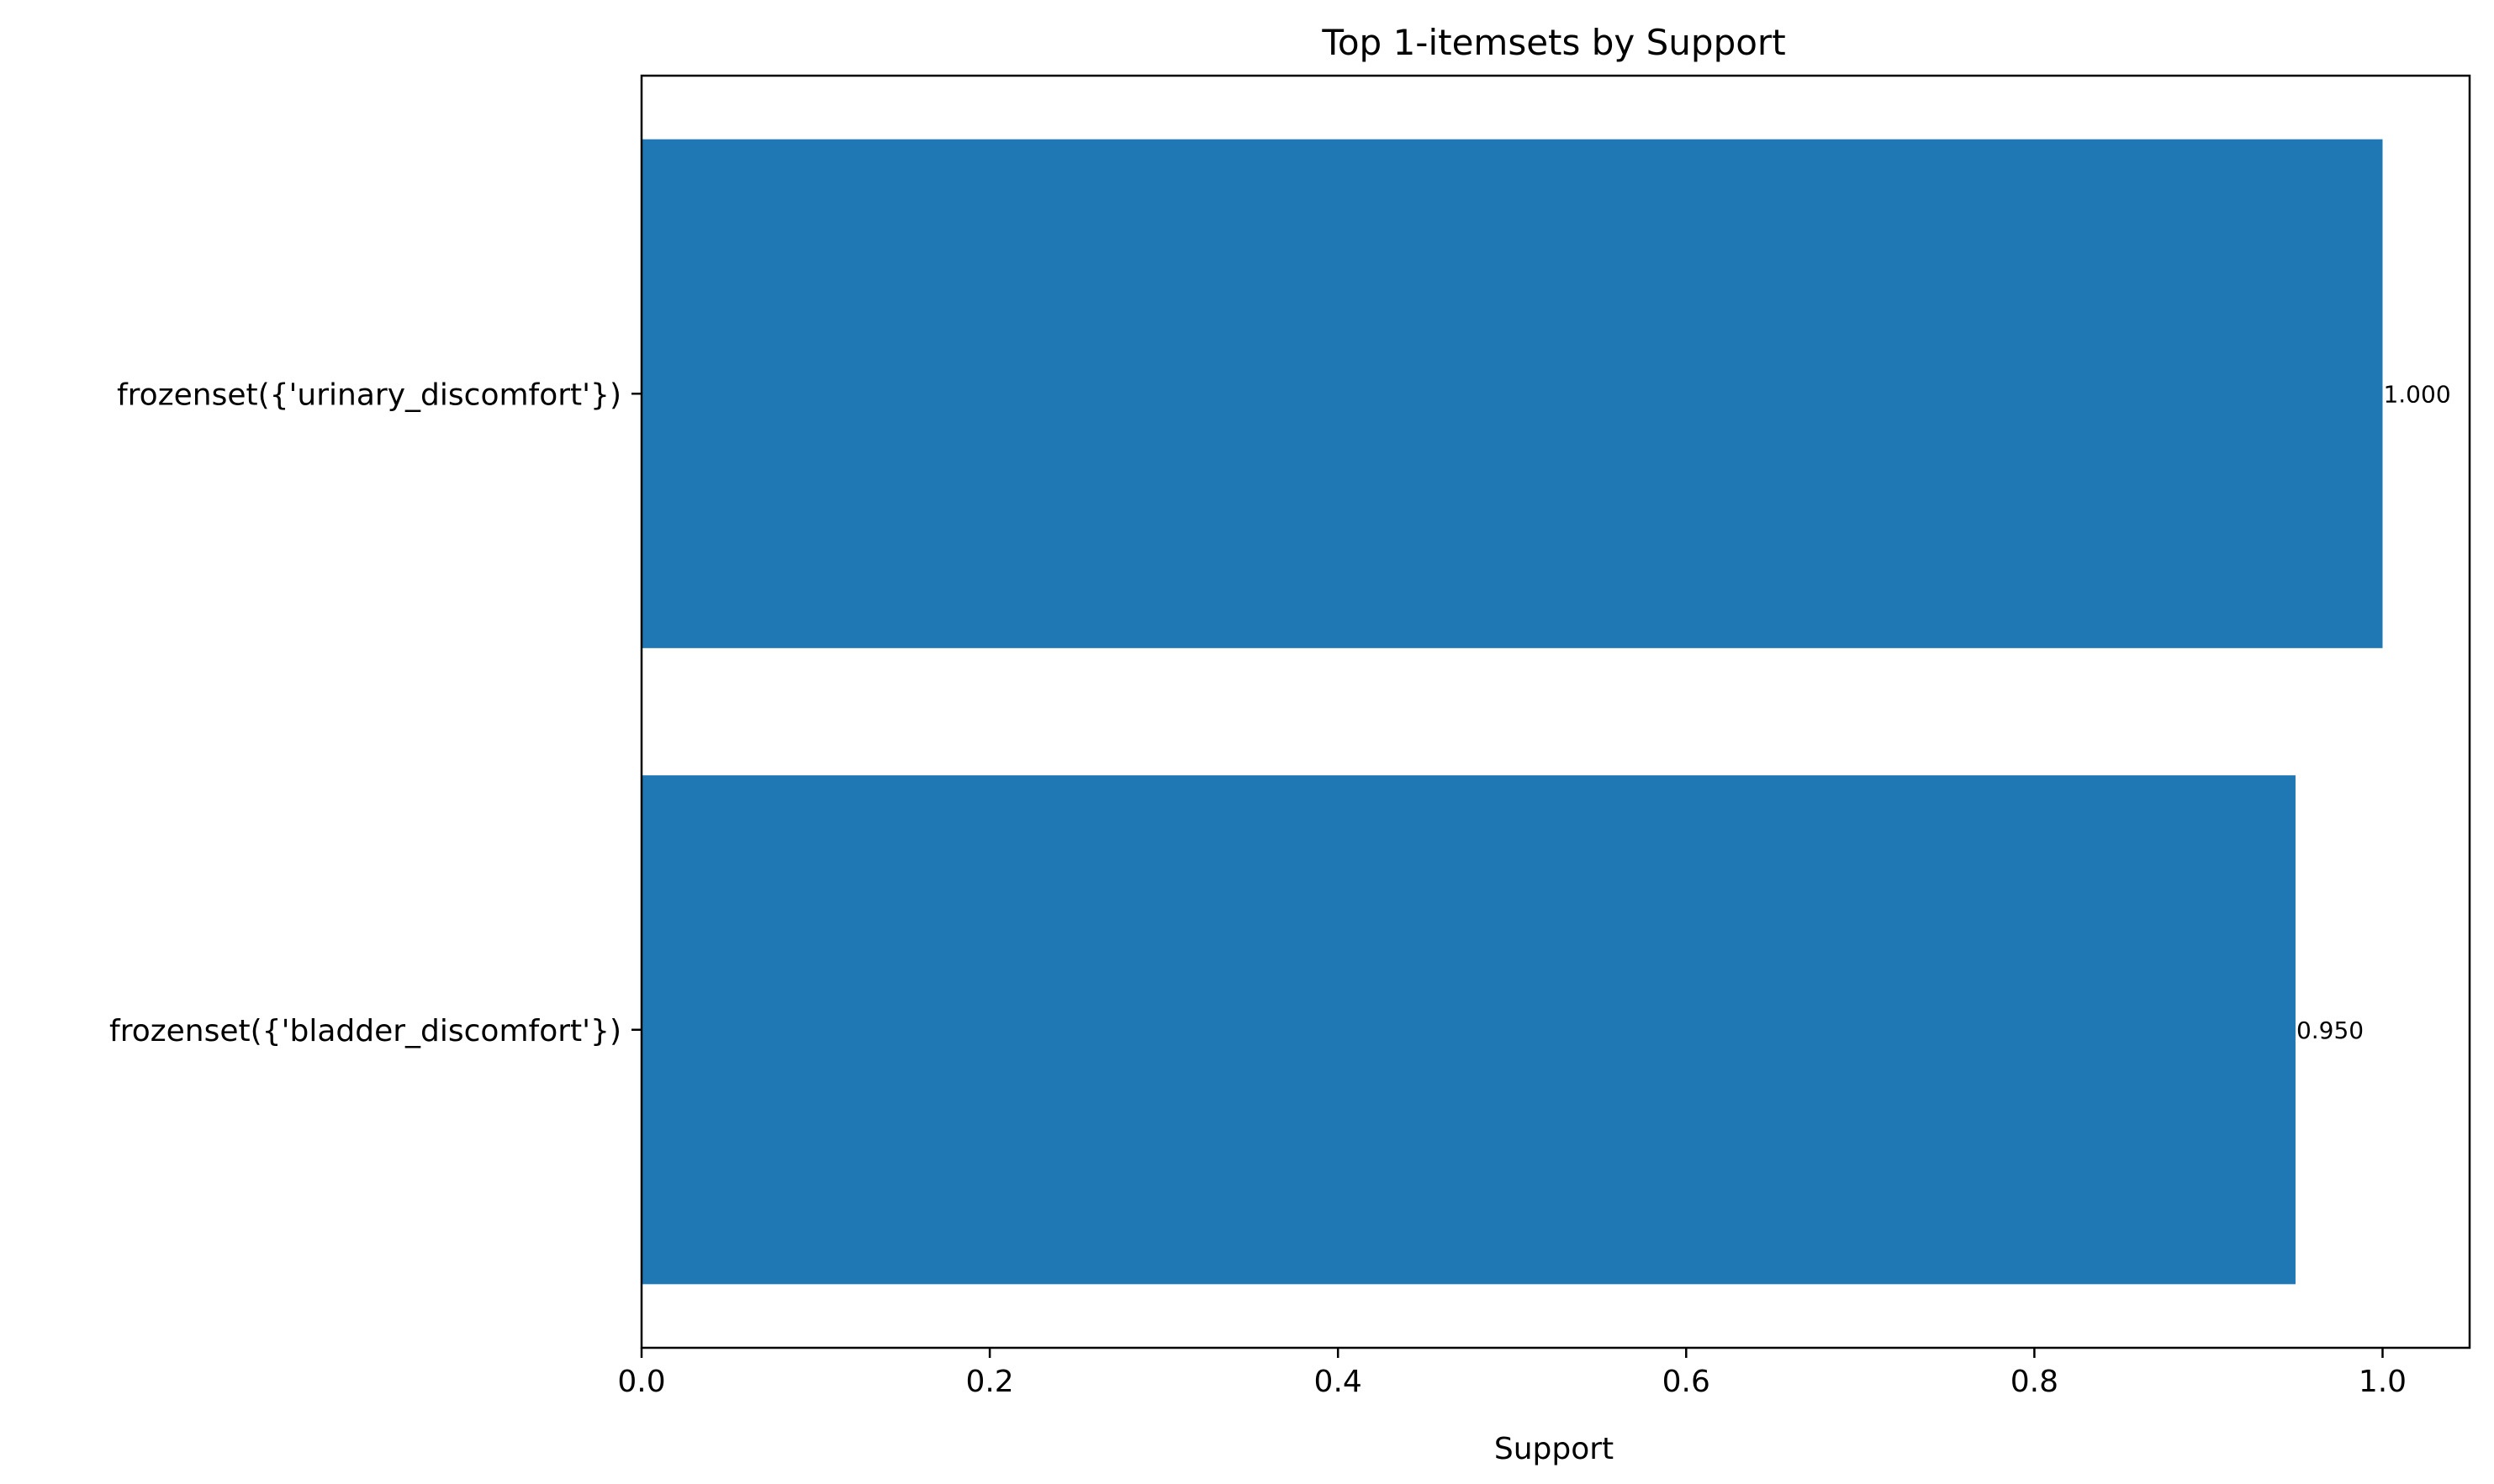 The image size is (2494, 1484). I want to click on x-tick-label: 0.6, so click(1686, 1382).